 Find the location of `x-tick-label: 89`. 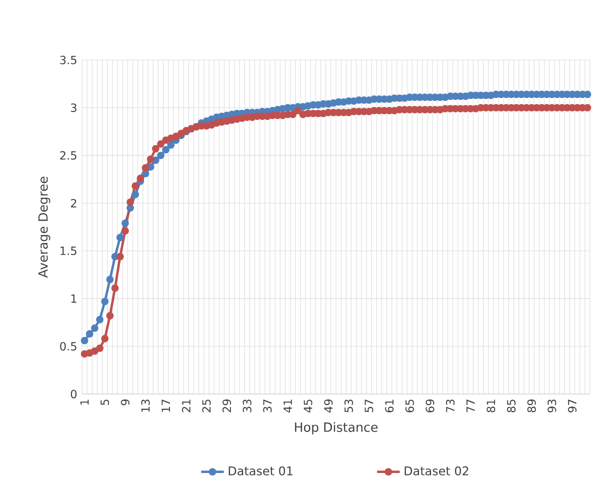

x-tick-label: 89 is located at coordinates (531, 405).